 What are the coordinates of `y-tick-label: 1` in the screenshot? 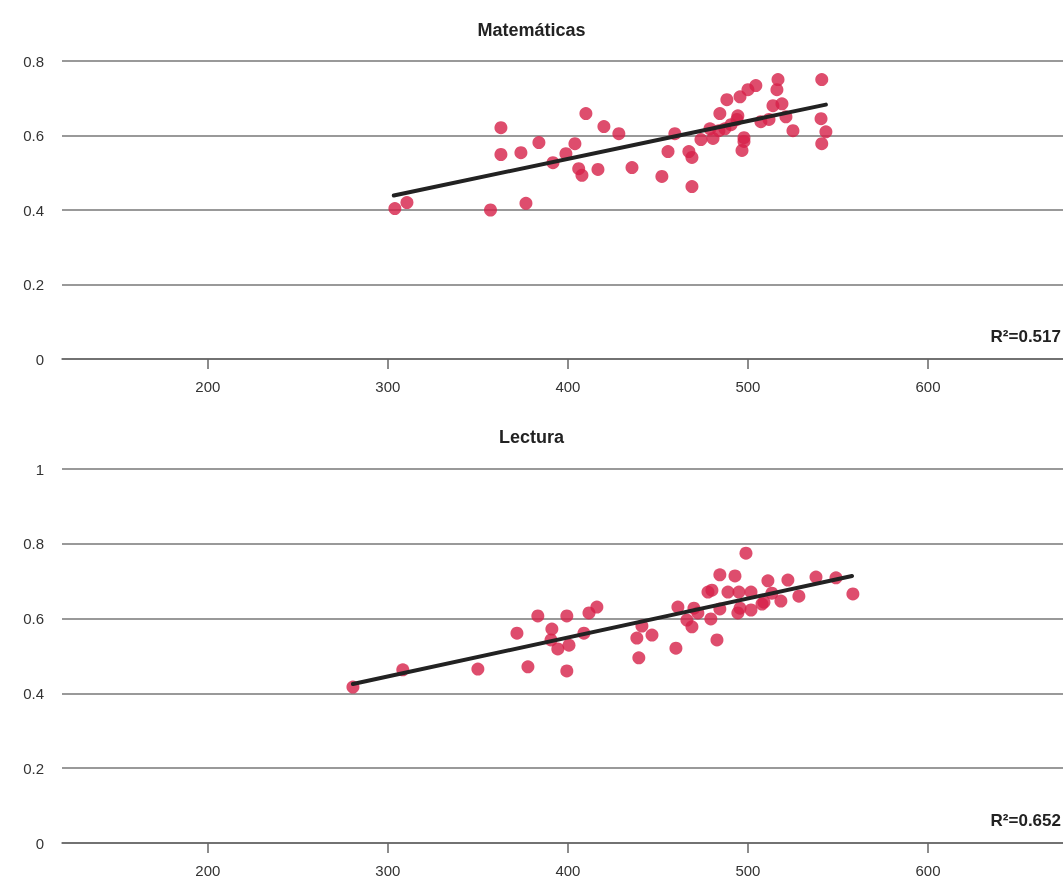 It's located at (39, 469).